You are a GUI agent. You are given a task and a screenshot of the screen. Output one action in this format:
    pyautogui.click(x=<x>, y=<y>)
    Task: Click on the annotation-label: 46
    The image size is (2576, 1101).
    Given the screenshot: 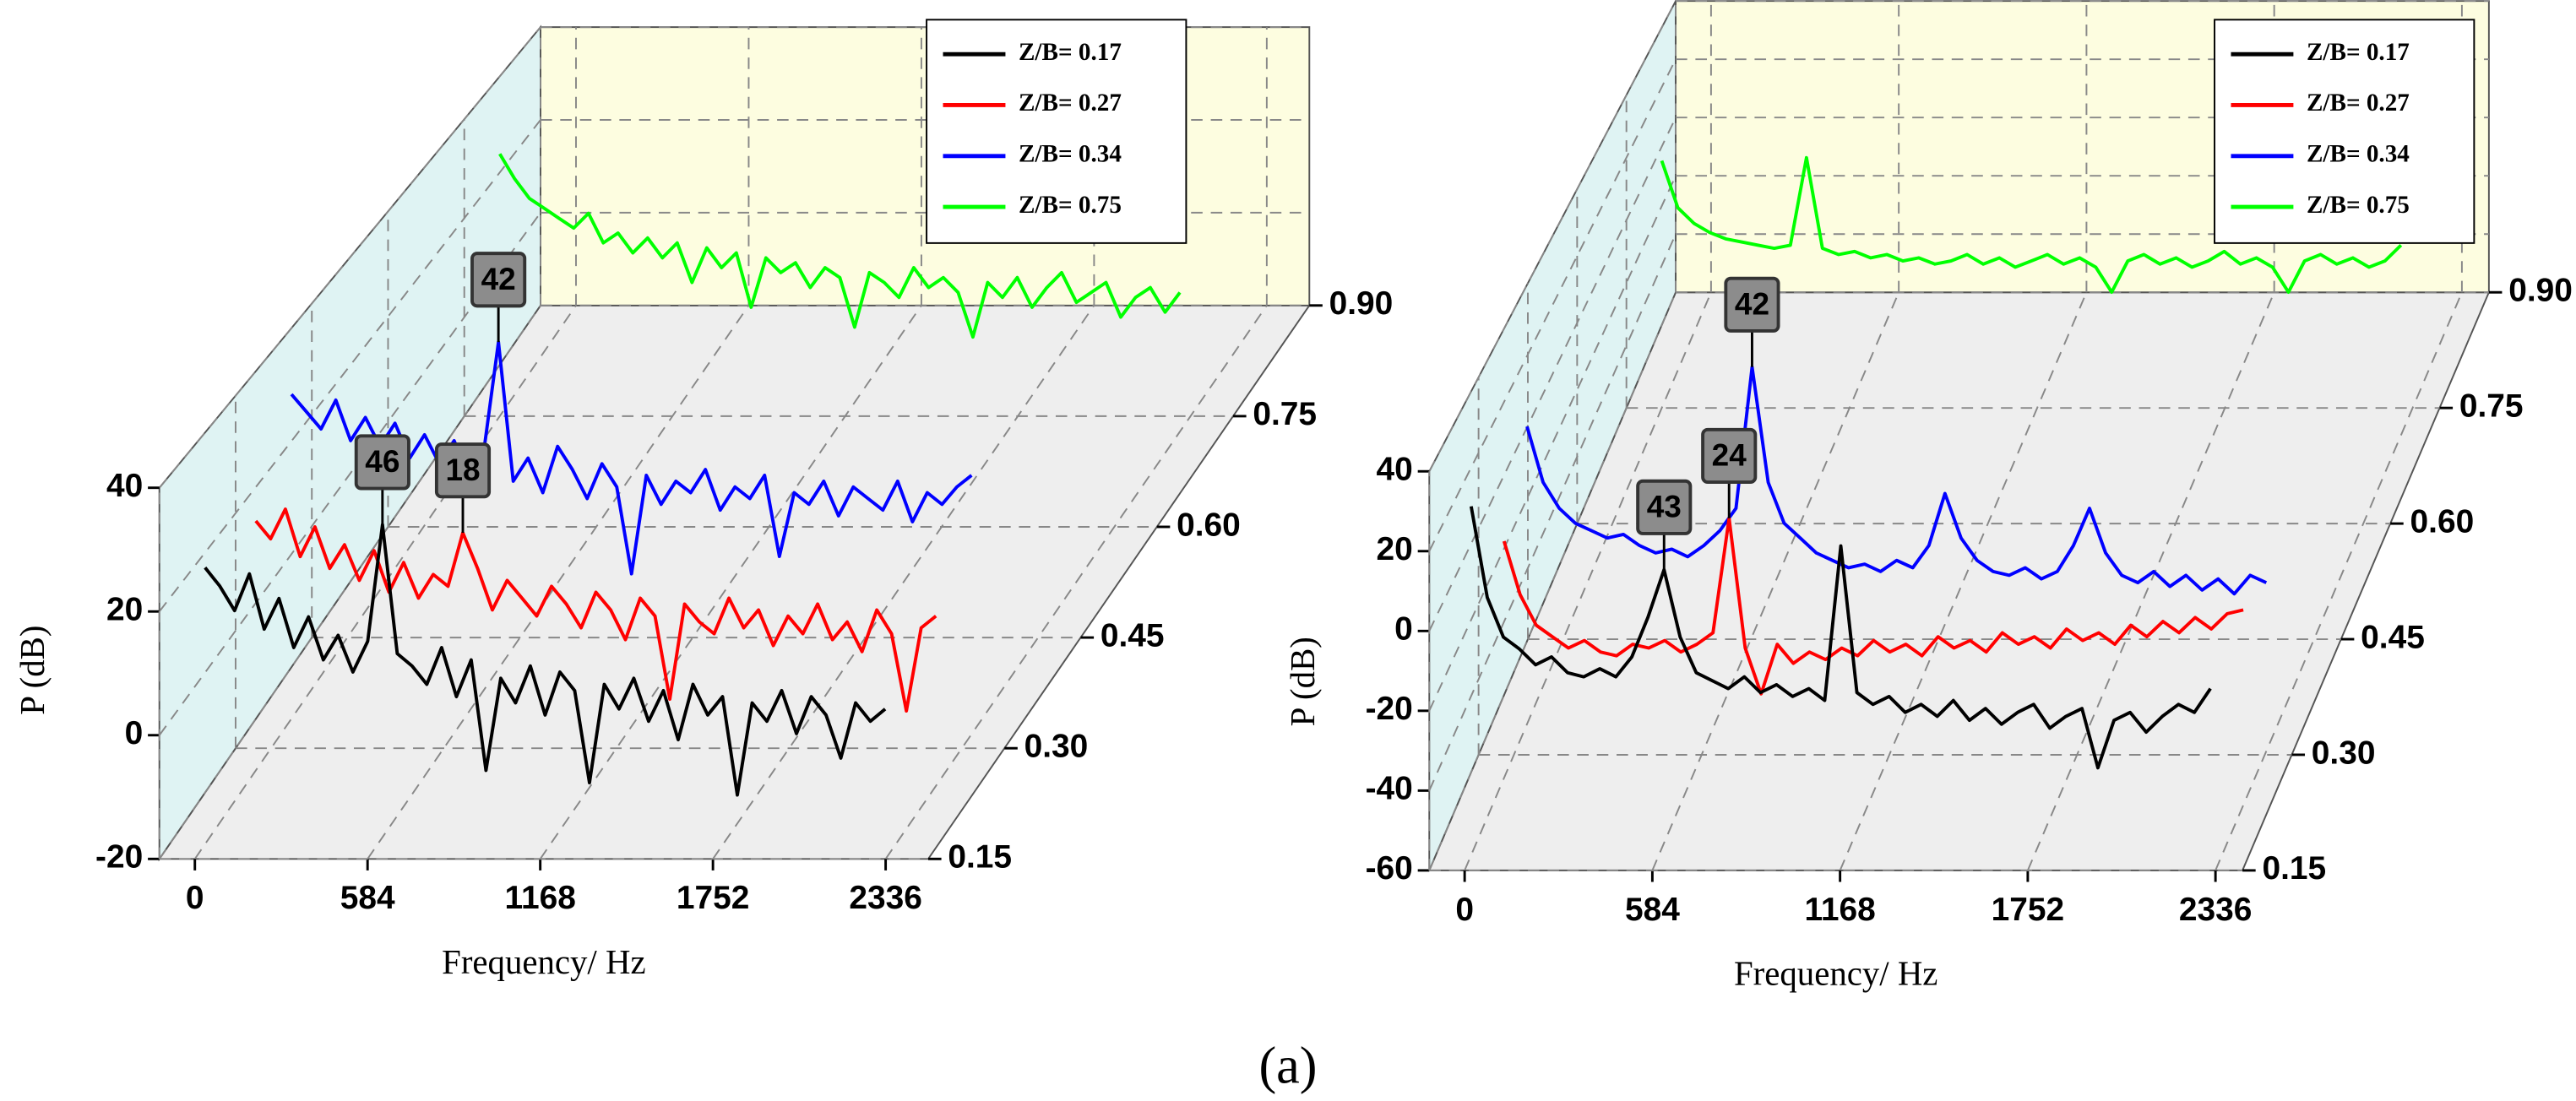 What is the action you would take?
    pyautogui.click(x=382, y=461)
    